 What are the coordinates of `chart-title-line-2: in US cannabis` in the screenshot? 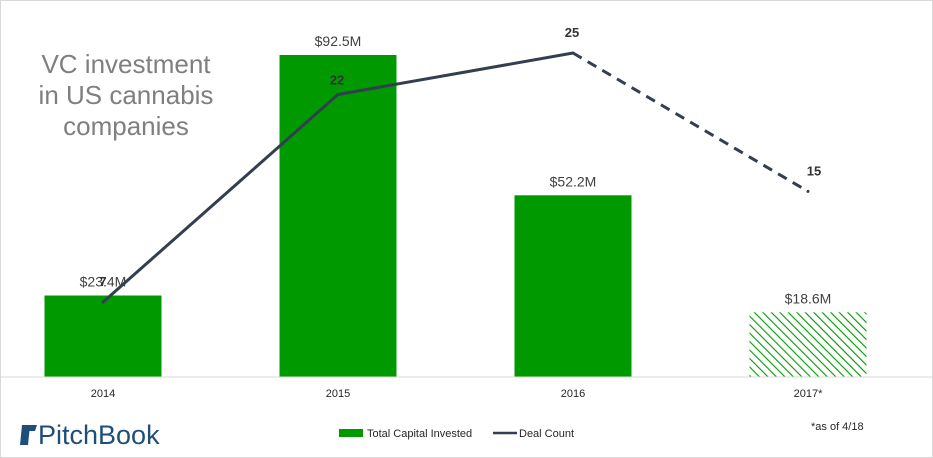 It's located at (126, 95).